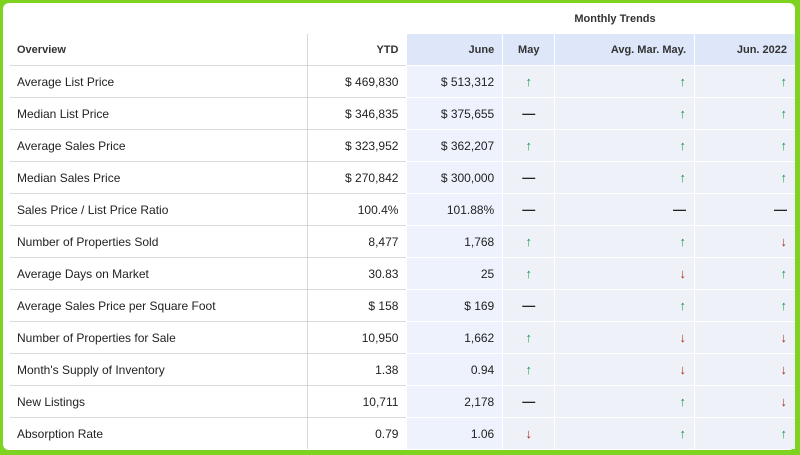 Image resolution: width=800 pixels, height=455 pixels. Describe the element at coordinates (357, 433) in the screenshot. I see `ytd-value: 0.79` at that location.